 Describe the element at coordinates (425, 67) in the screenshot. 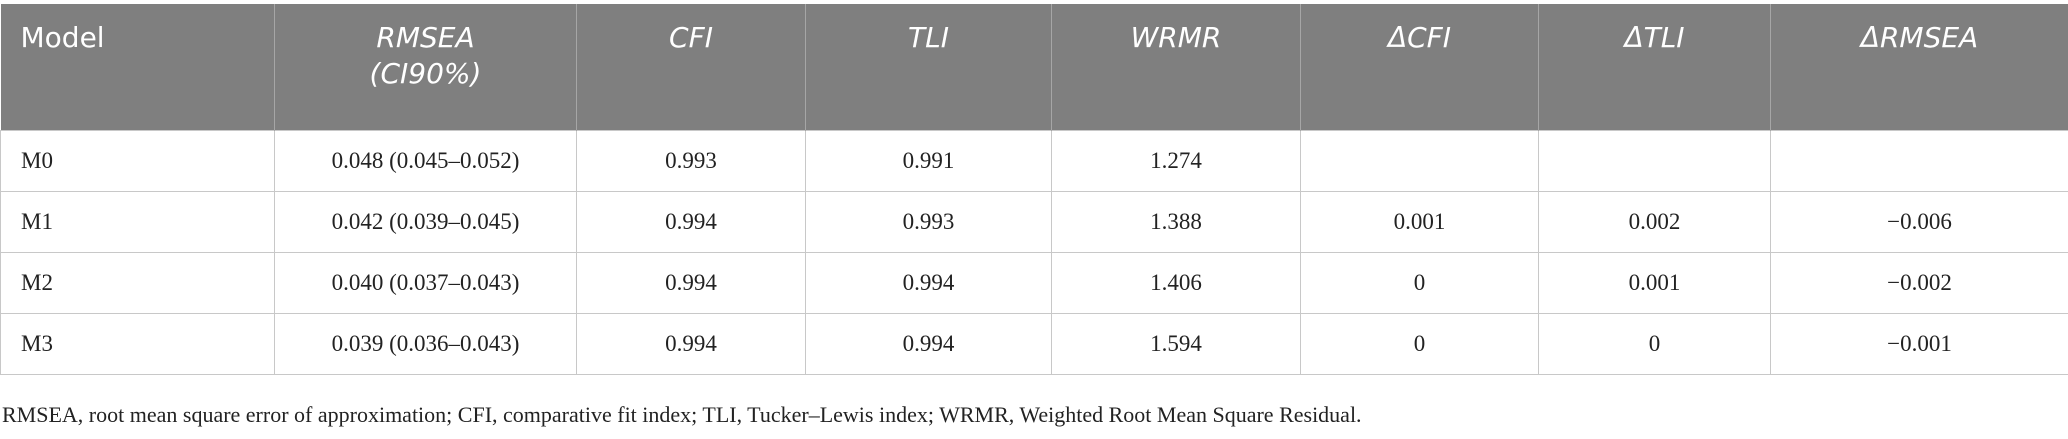

I see `column-header: RMSEA (CI90%)` at that location.